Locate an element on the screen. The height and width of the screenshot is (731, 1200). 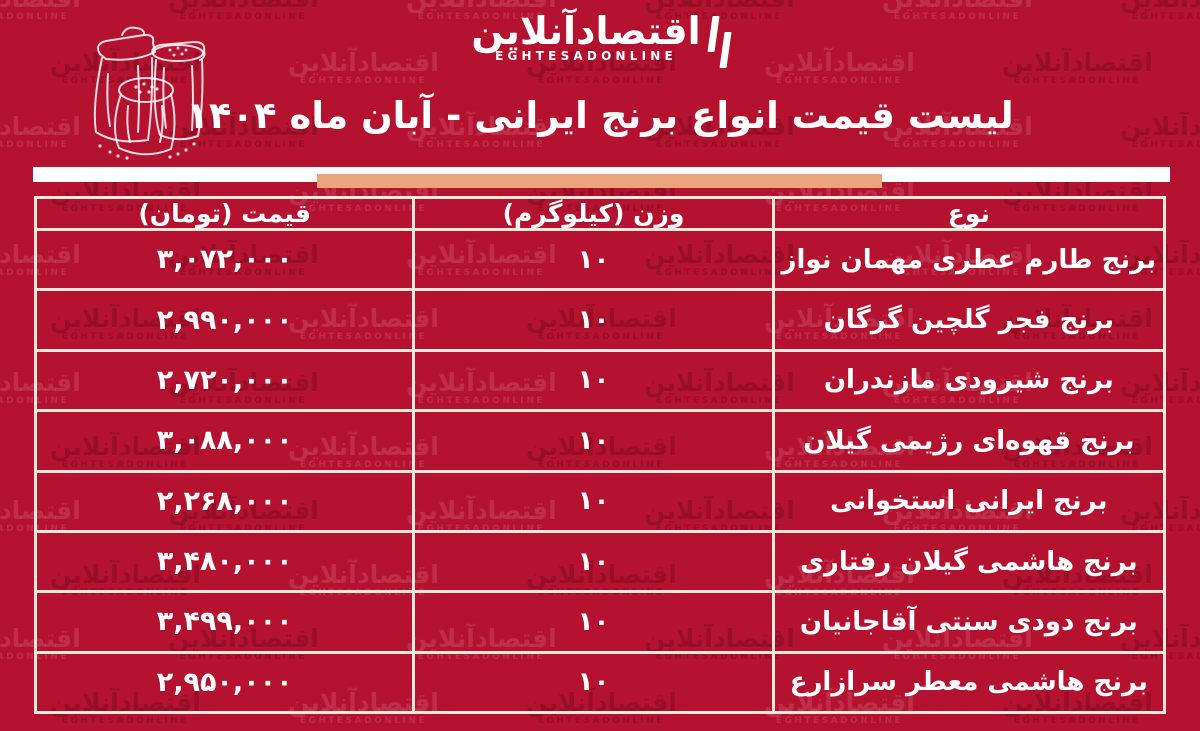
table-row: برنج هاشمی معطر سرازارع ۱۰ ۲,۹۵۰,۰۰۰ is located at coordinates (600, 682).